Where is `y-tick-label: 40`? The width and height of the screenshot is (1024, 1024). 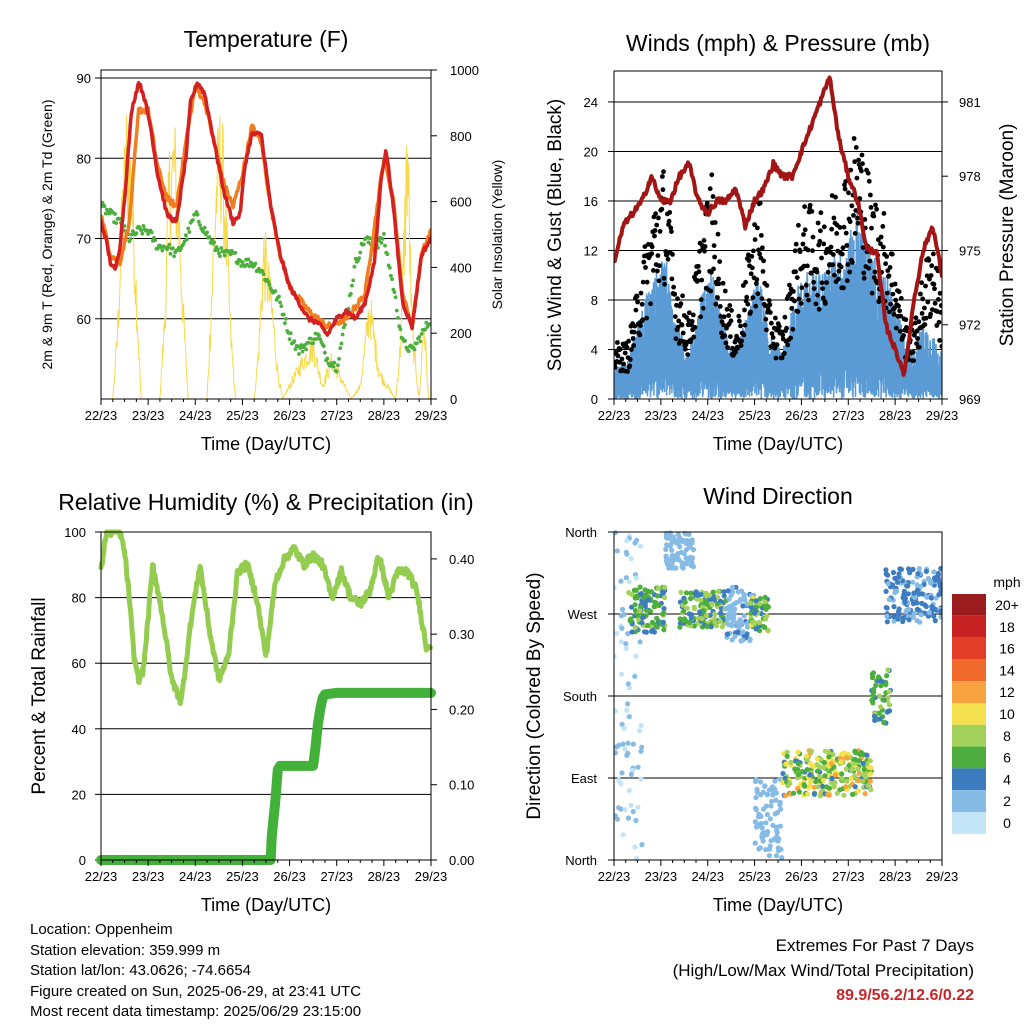
y-tick-label: 40 is located at coordinates (79, 729).